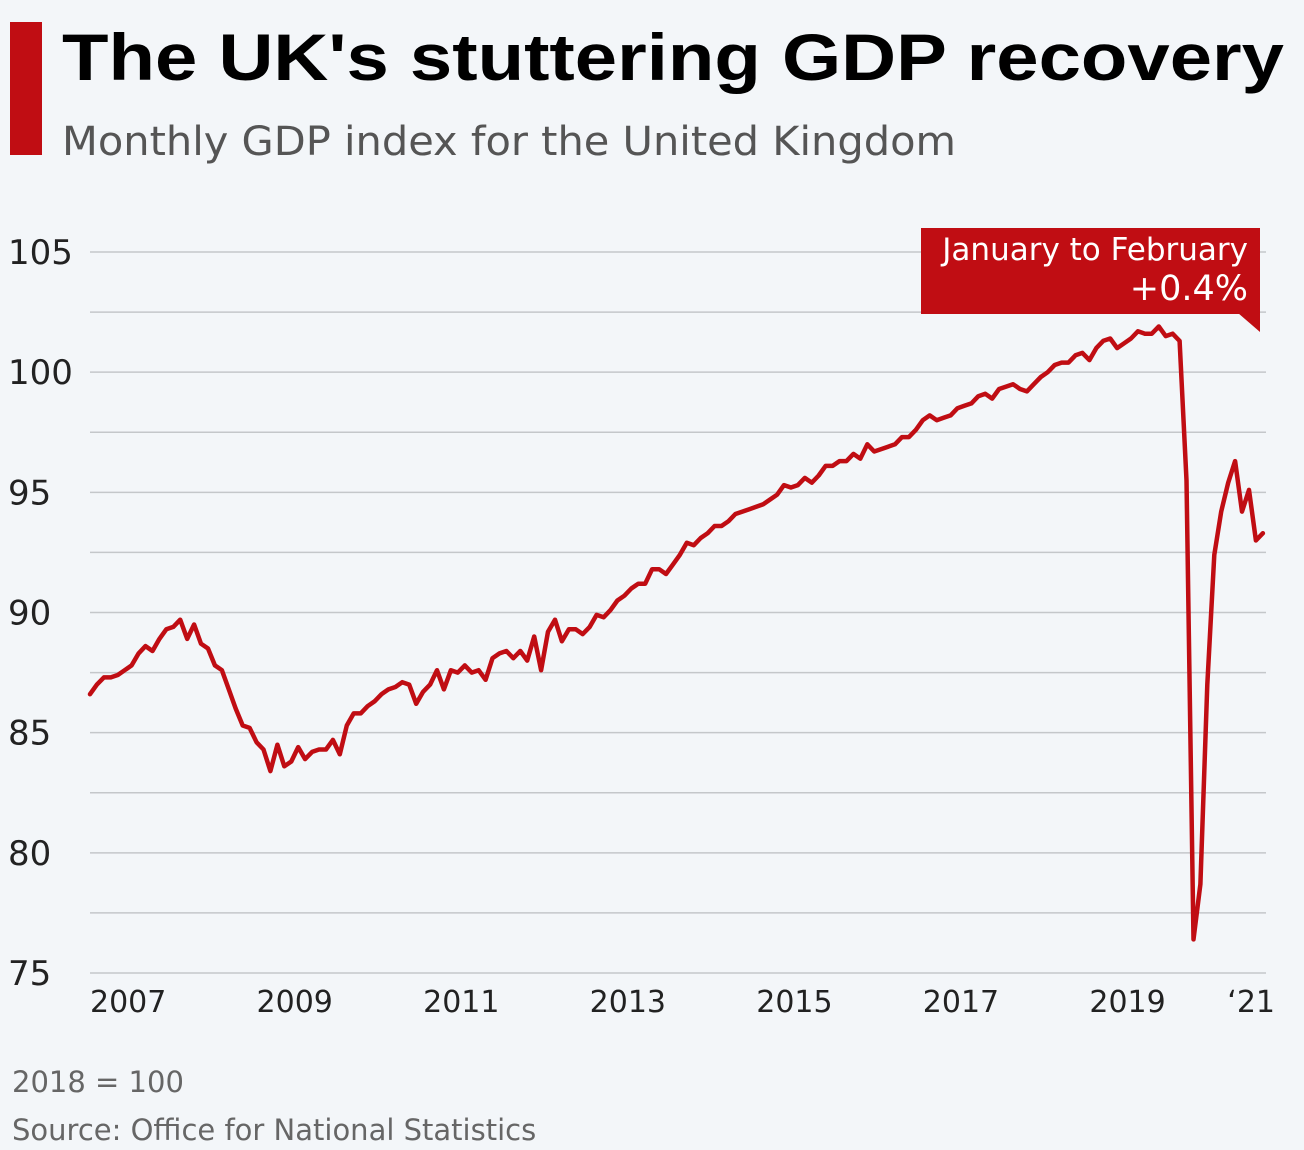 The width and height of the screenshot is (1304, 1150). I want to click on x-tick-label: 2013, so click(628, 1002).